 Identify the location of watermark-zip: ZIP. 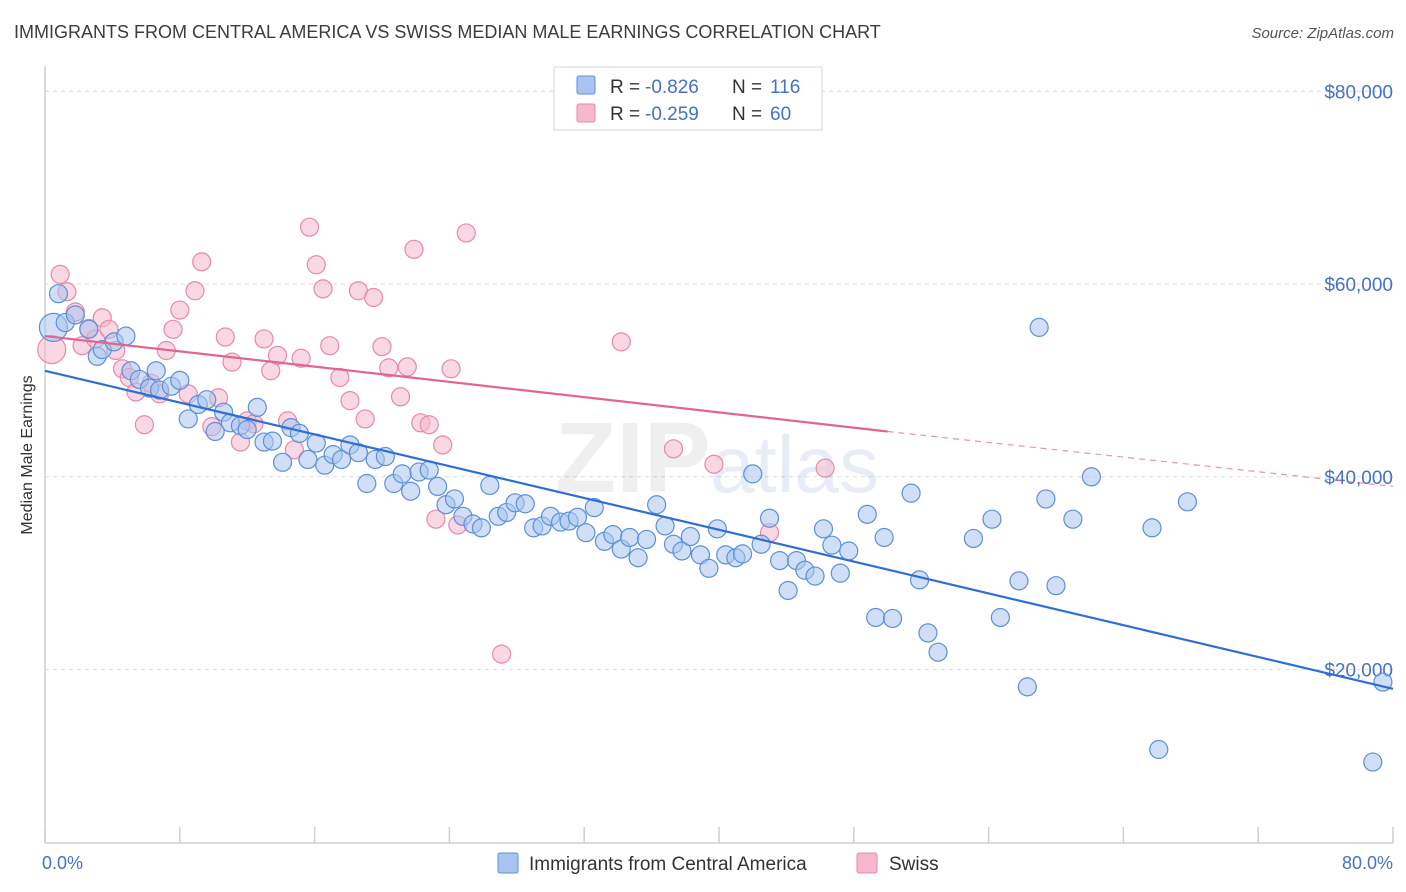
(633, 458).